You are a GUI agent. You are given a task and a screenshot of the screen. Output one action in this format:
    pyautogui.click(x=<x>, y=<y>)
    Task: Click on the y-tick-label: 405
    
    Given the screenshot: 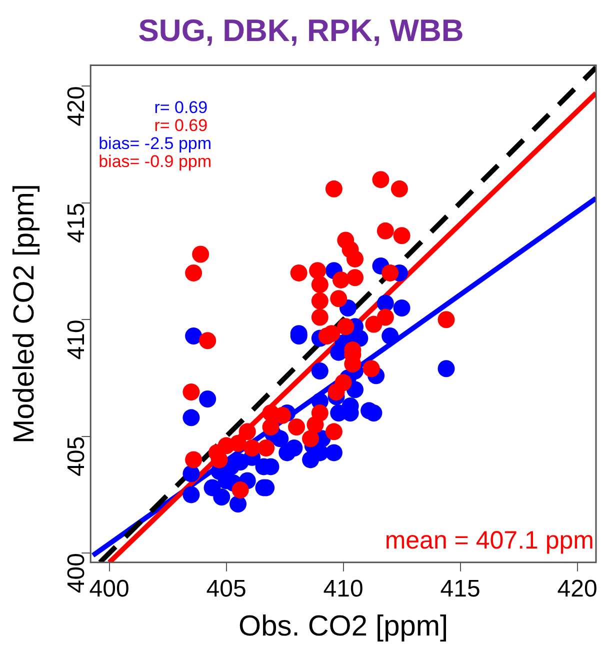 What is the action you would take?
    pyautogui.click(x=76, y=456)
    